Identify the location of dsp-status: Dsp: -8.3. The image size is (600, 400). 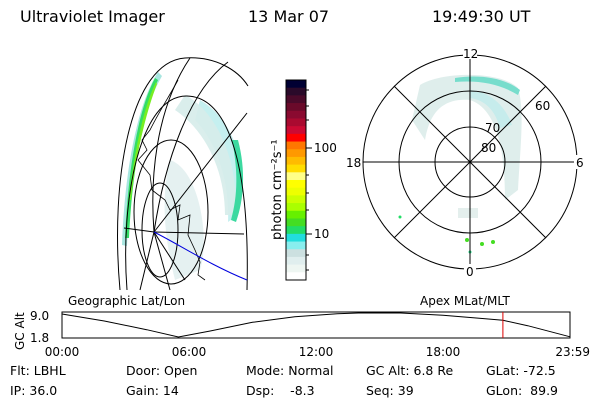
(280, 390).